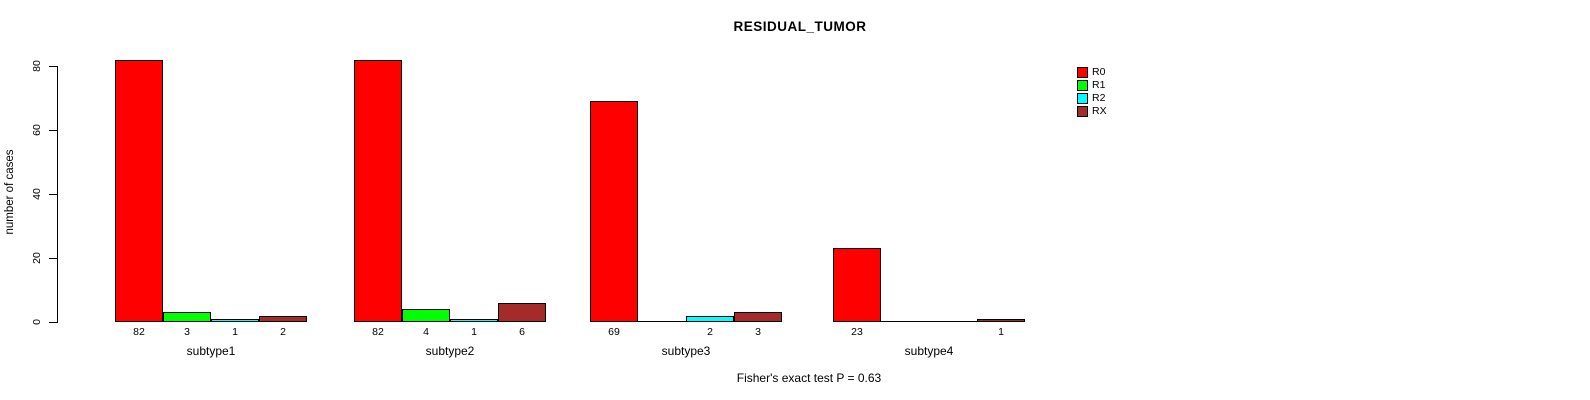  I want to click on legend-label-r2: R2, so click(1099, 98).